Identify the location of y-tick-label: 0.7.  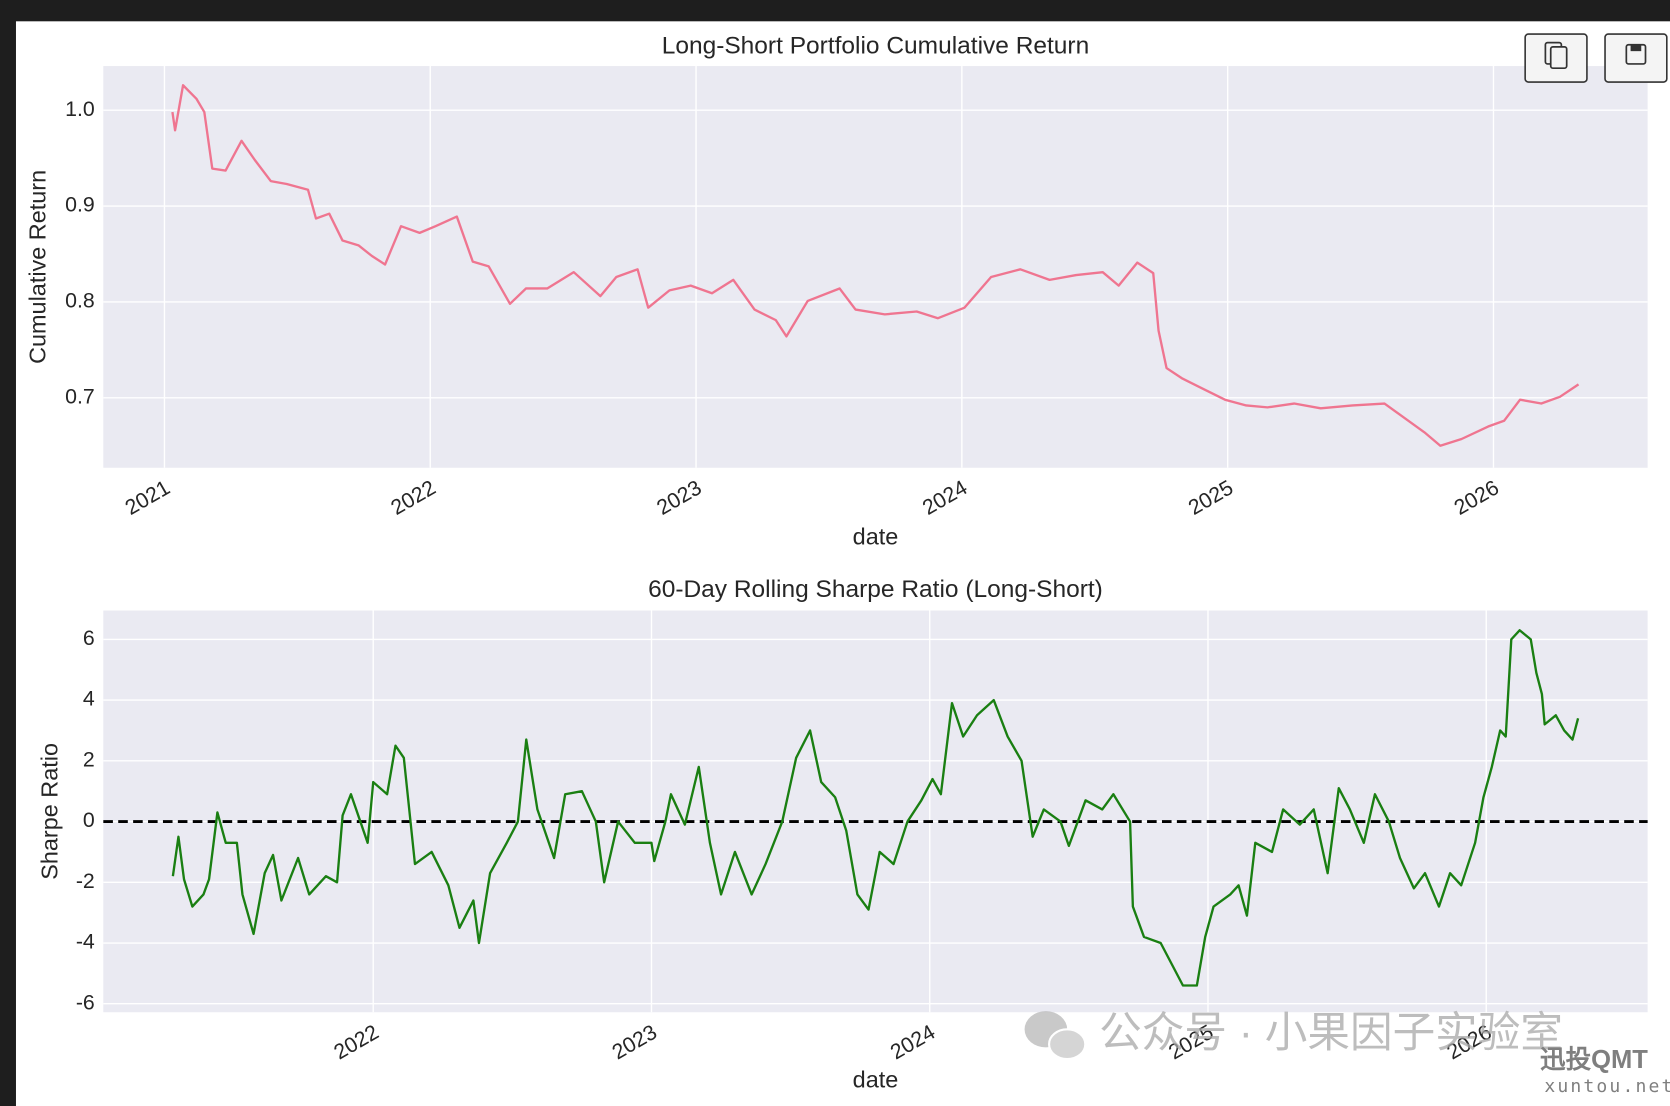
(80, 396).